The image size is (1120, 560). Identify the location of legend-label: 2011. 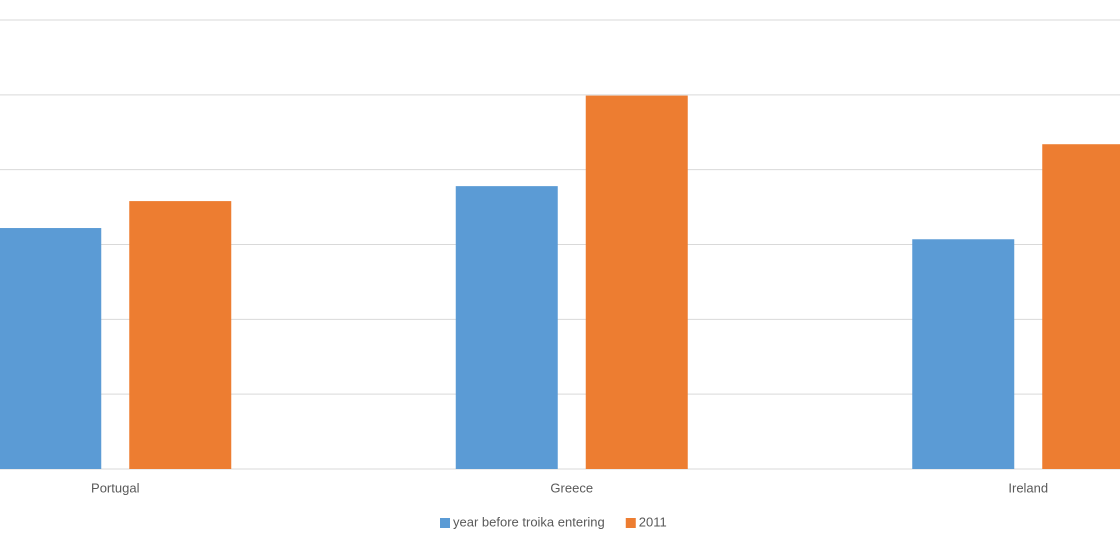
(653, 521).